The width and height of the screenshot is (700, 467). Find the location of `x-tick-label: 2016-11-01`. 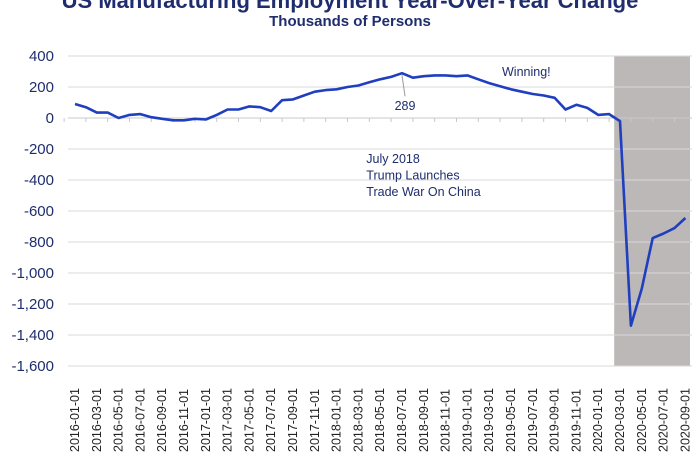

x-tick-label: 2016-11-01 is located at coordinates (184, 420).